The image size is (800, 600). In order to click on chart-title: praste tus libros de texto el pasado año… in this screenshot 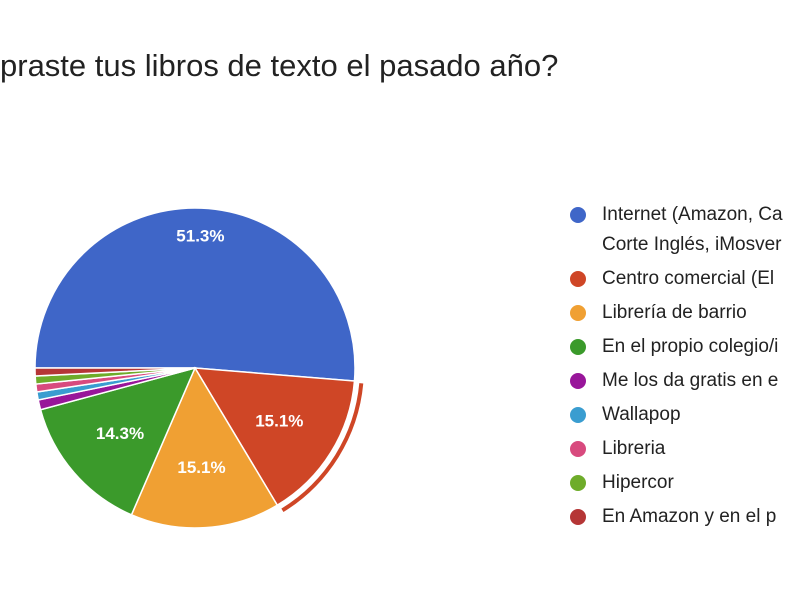, I will do `click(279, 65)`.